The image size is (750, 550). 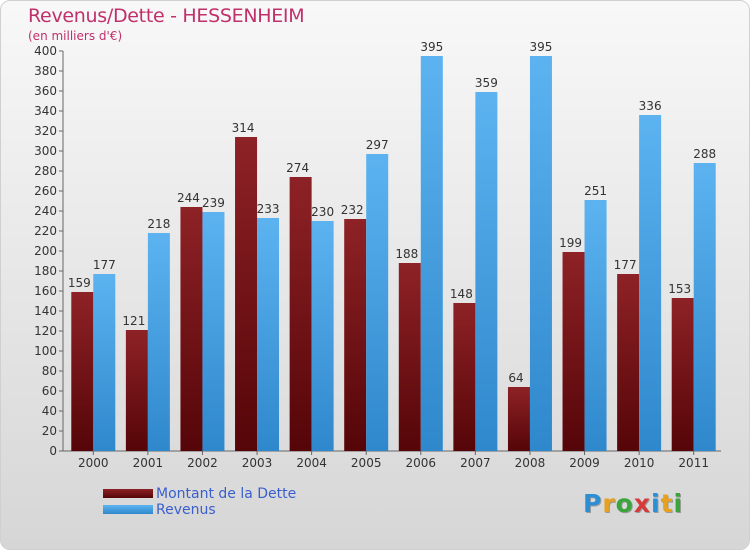 What do you see at coordinates (297, 168) in the screenshot?
I see `data-label-debt-2004: 274` at bounding box center [297, 168].